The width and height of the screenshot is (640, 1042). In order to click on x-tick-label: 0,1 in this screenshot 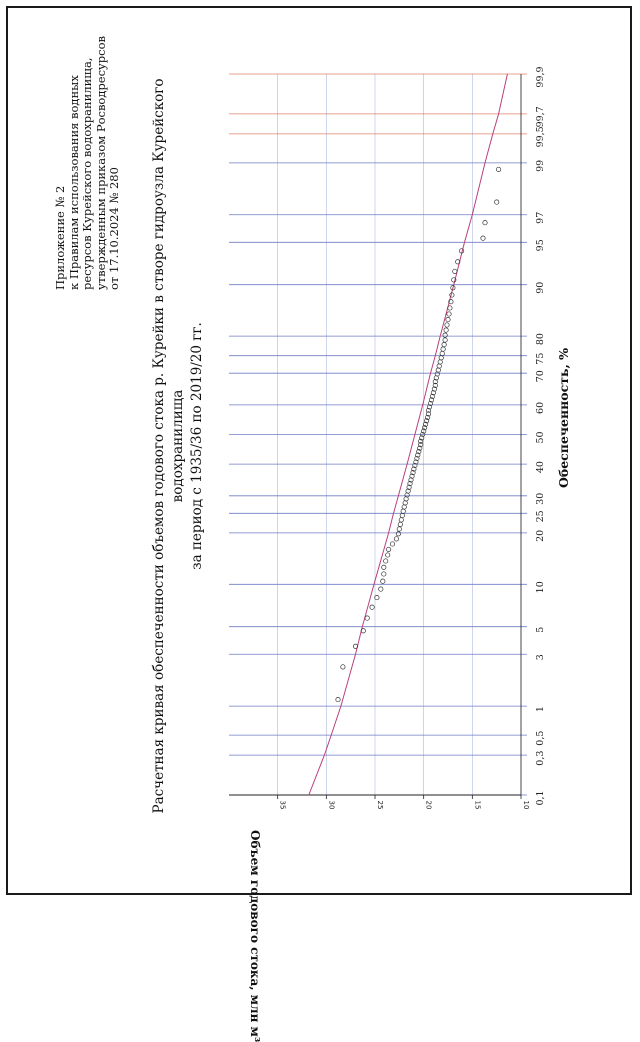, I will do `click(540, 797)`.